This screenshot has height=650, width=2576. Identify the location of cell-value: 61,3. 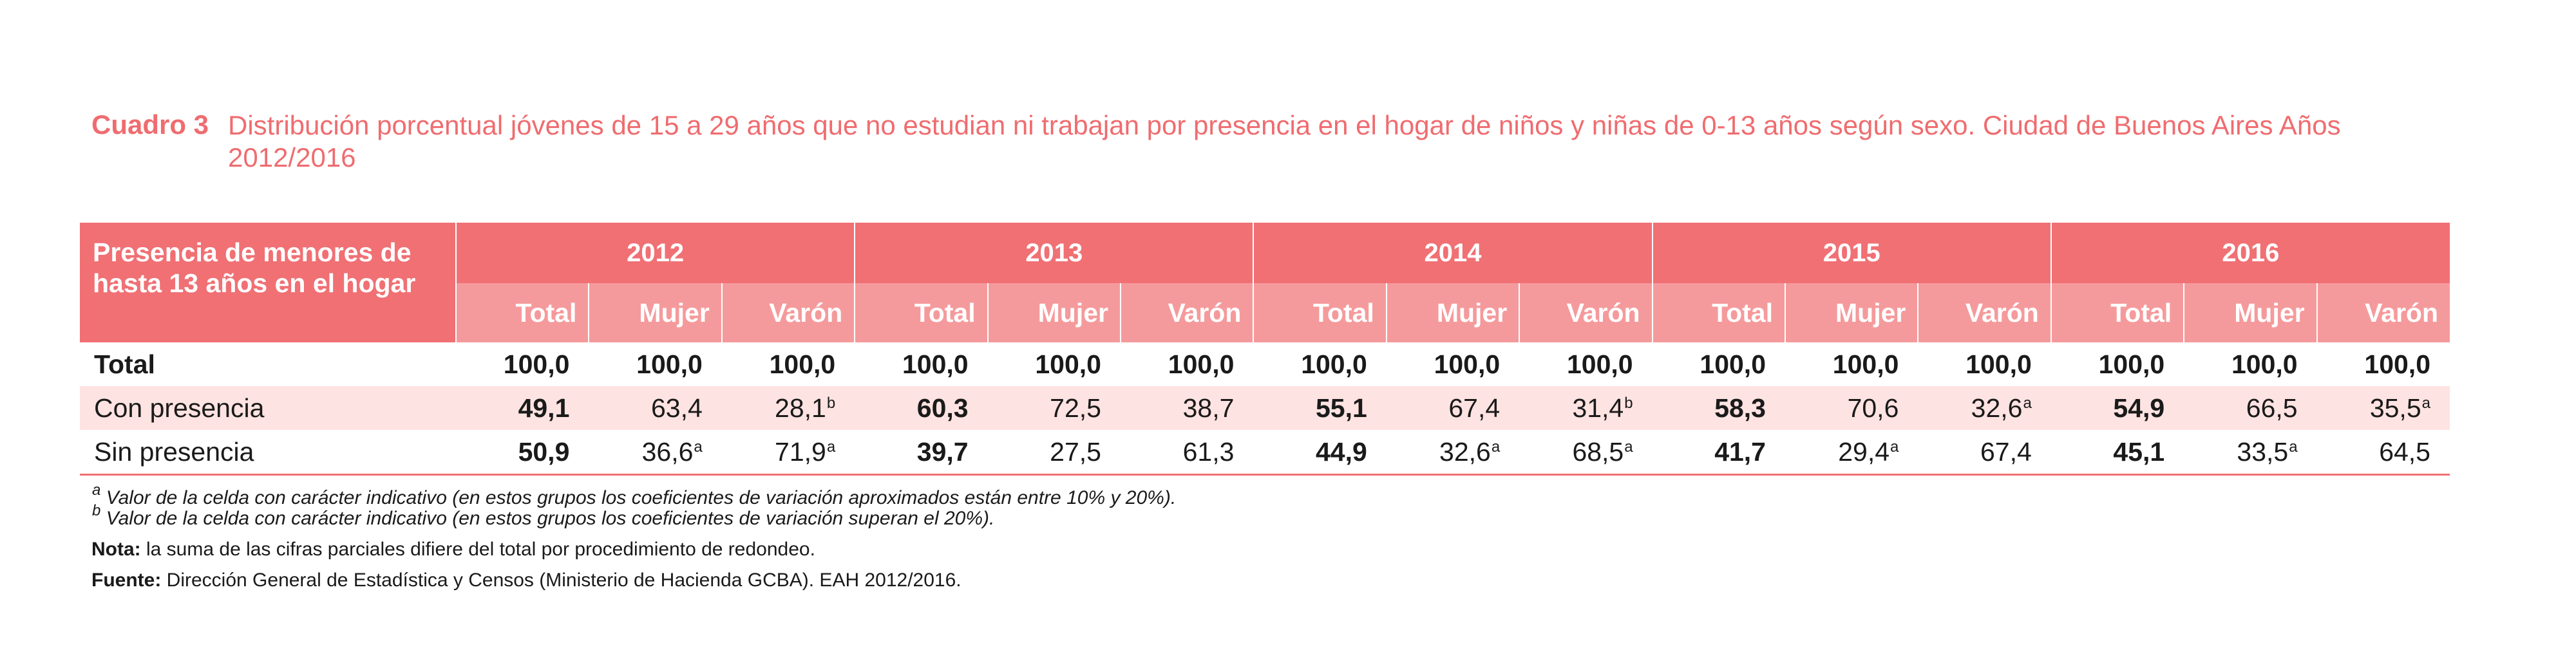
(1208, 451).